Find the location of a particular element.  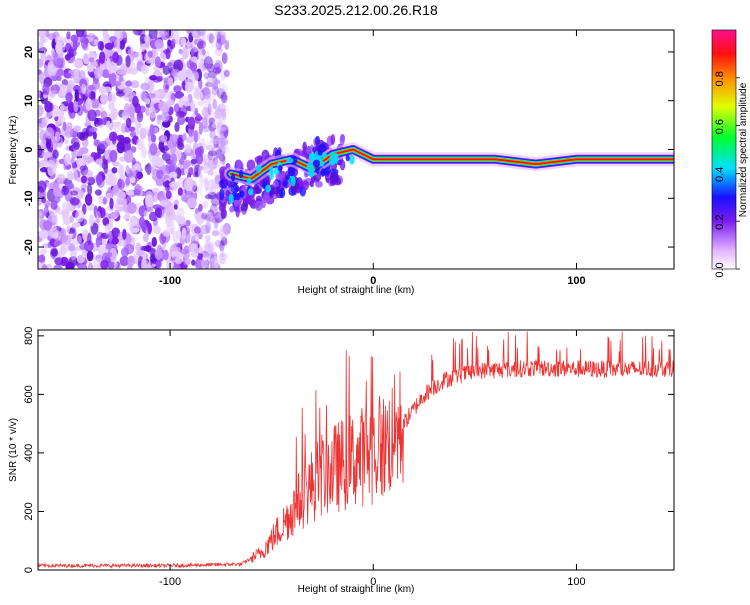

bottom-y-tick-label: 800 is located at coordinates (29, 336).